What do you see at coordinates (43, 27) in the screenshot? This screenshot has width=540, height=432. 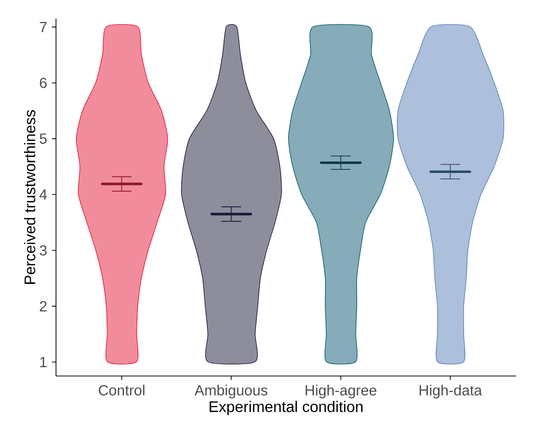 I see `y-tick-label: 7` at bounding box center [43, 27].